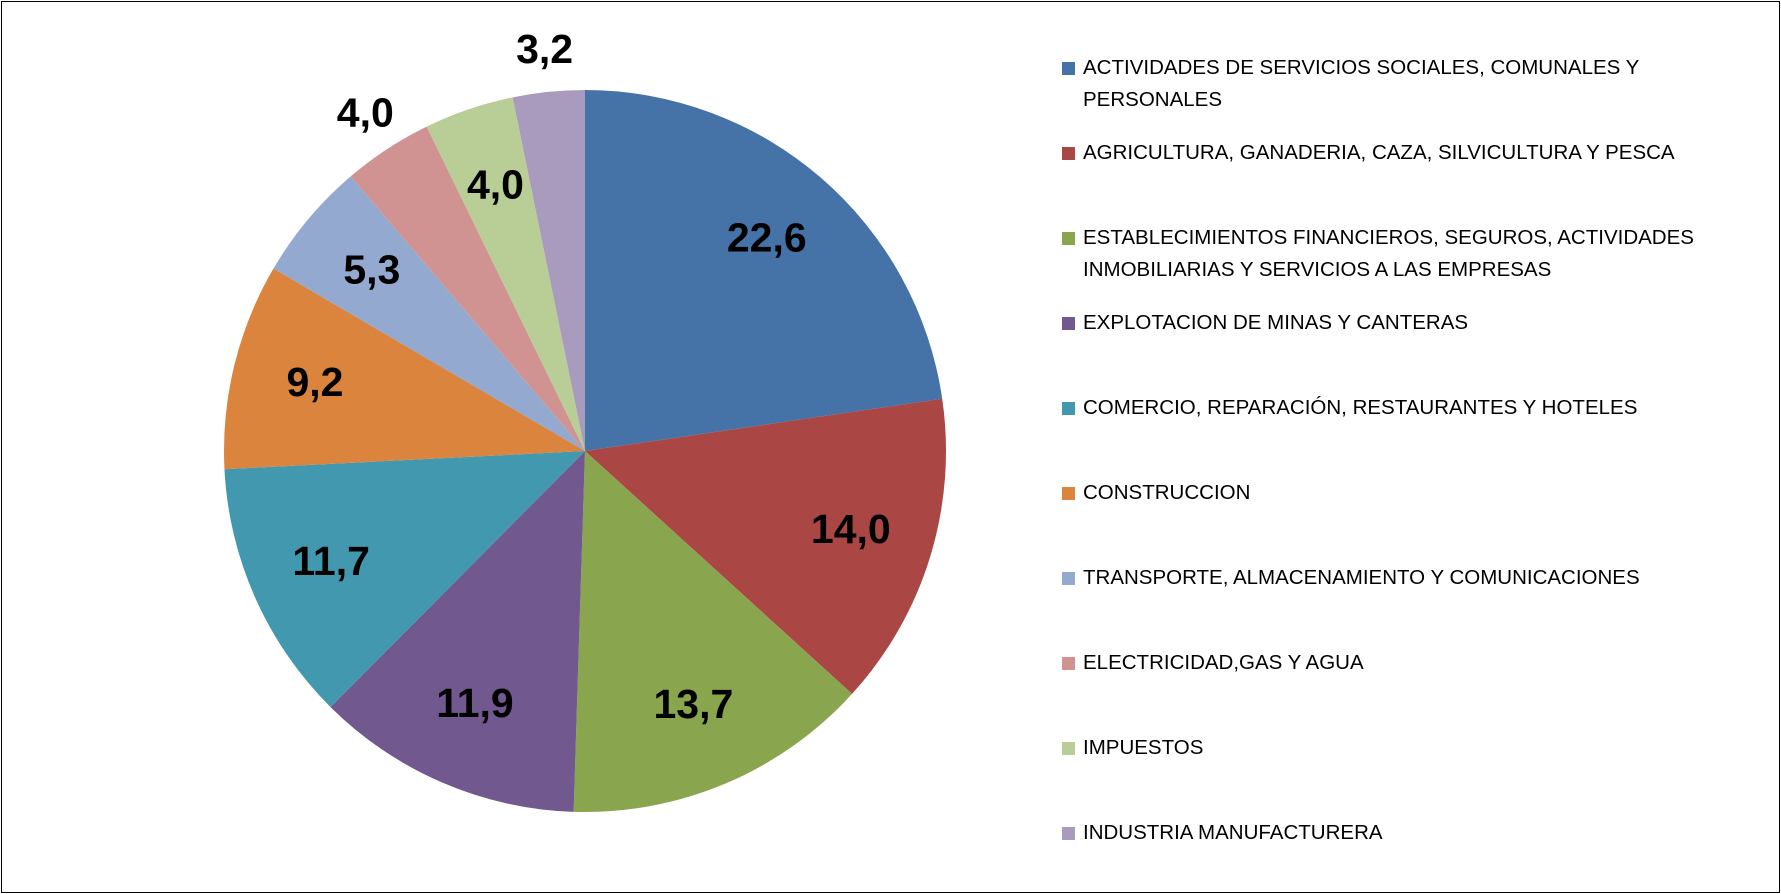 The width and height of the screenshot is (1781, 894). What do you see at coordinates (331, 561) in the screenshot?
I see `data-label: 11,7` at bounding box center [331, 561].